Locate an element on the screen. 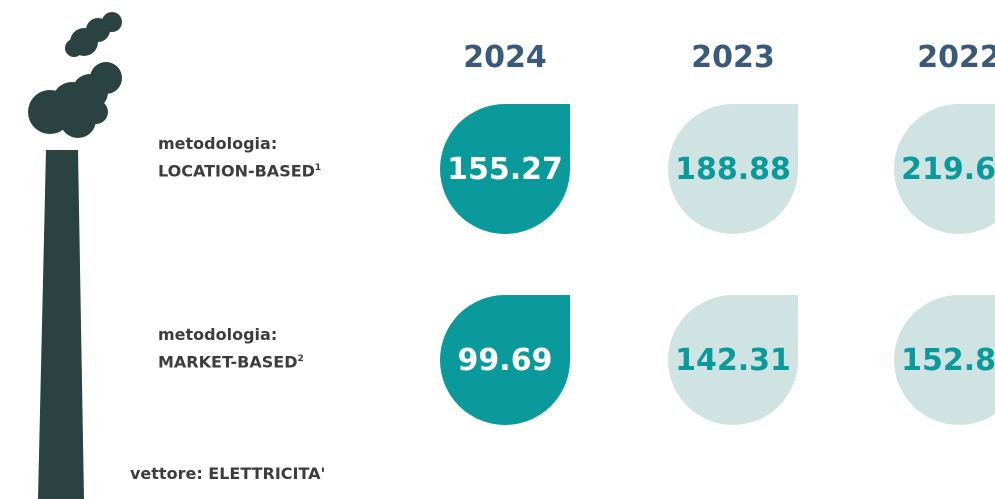  row-label: metodologia: MARKET-BASED2 is located at coordinates (231, 348).